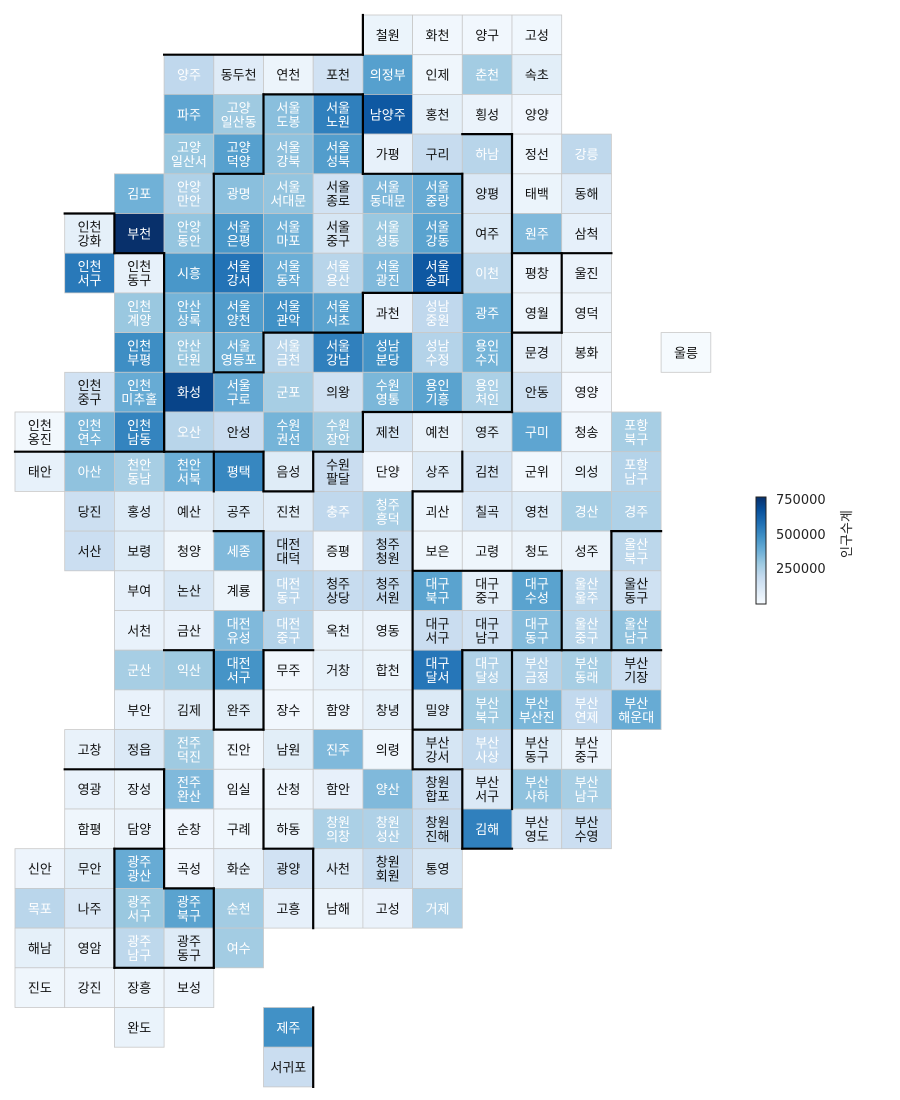 The height and width of the screenshot is (1100, 900). I want to click on region-label: 공주, so click(239, 512).